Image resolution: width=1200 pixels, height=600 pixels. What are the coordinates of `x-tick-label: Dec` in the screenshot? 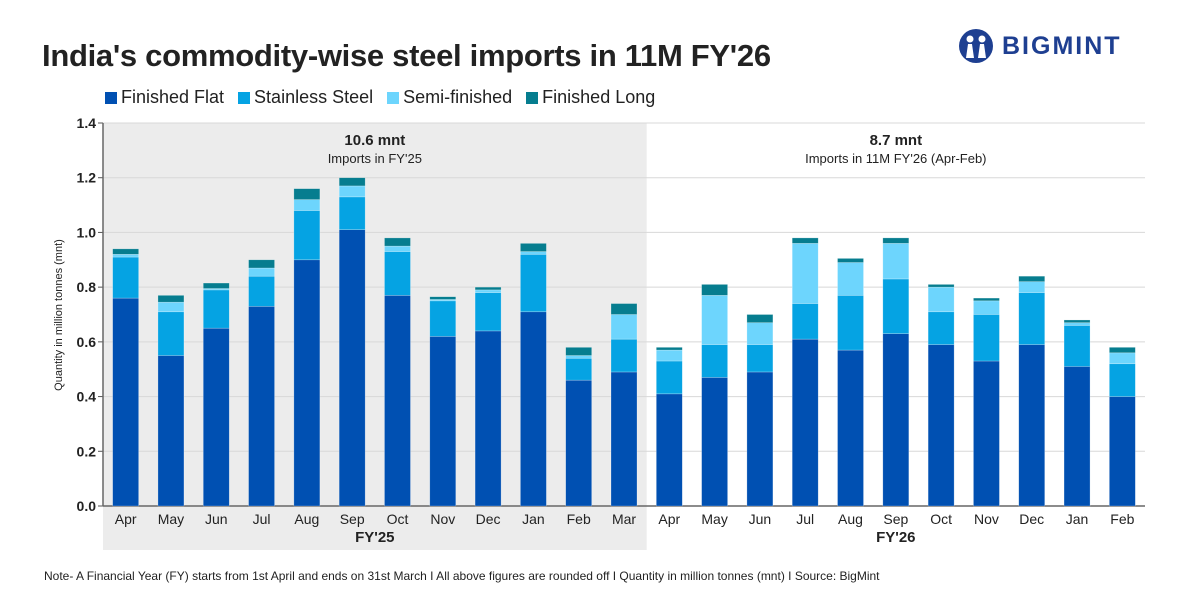 It's located at (1031, 519).